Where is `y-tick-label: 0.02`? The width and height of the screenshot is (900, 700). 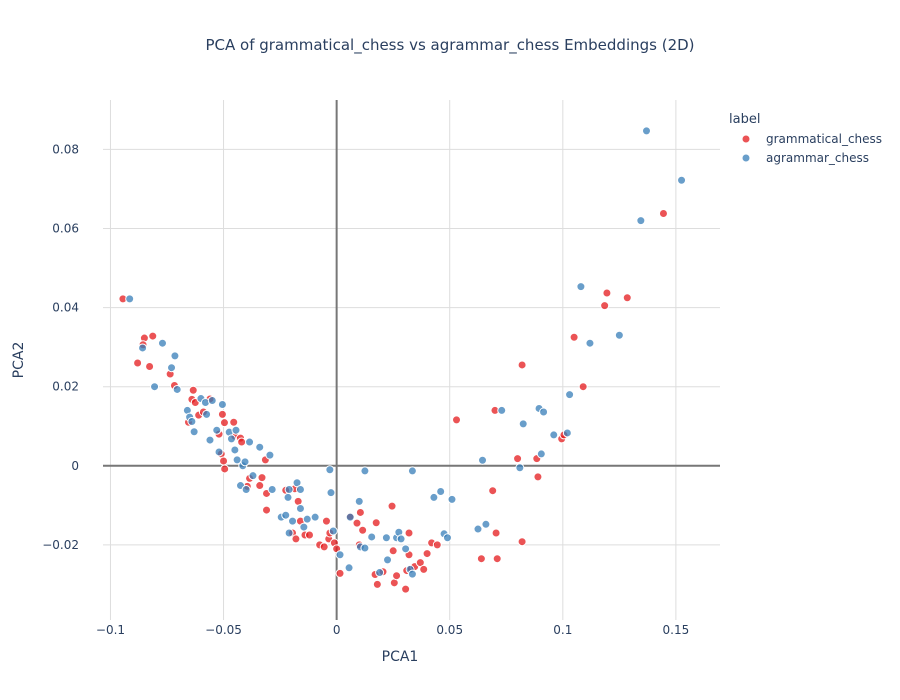
y-tick-label: 0.02 is located at coordinates (65, 387).